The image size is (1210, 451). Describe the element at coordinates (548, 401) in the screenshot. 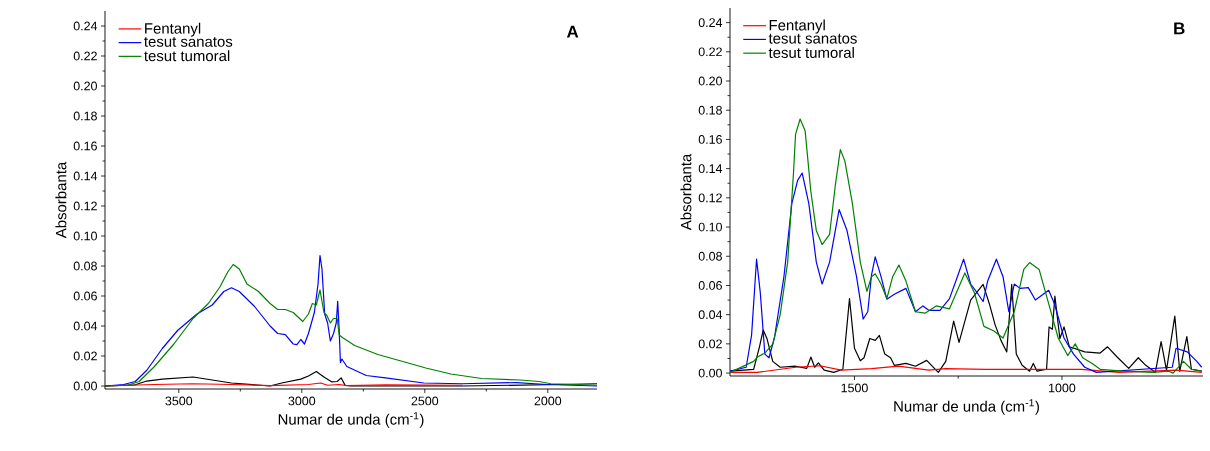

I see `x-tick-label: 2000` at that location.